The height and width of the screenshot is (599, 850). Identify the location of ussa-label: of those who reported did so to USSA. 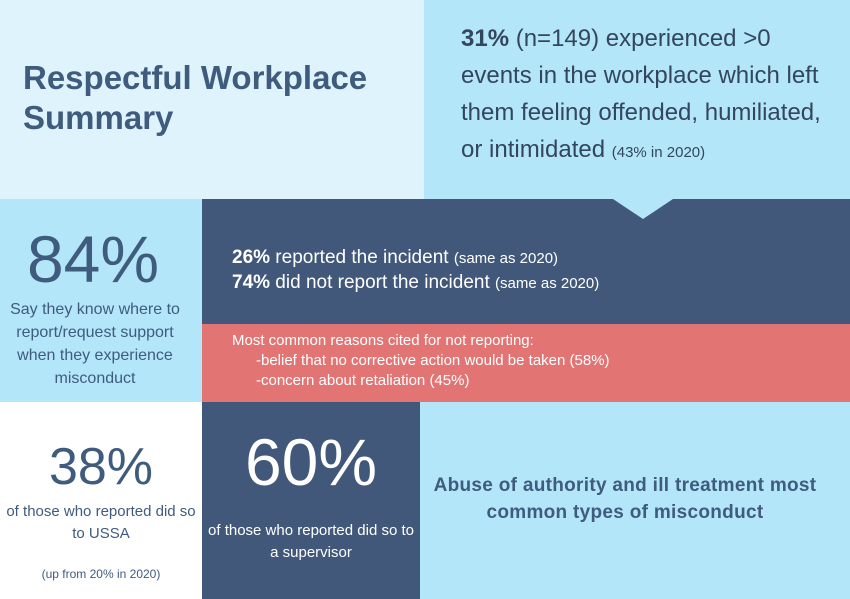
(101, 522).